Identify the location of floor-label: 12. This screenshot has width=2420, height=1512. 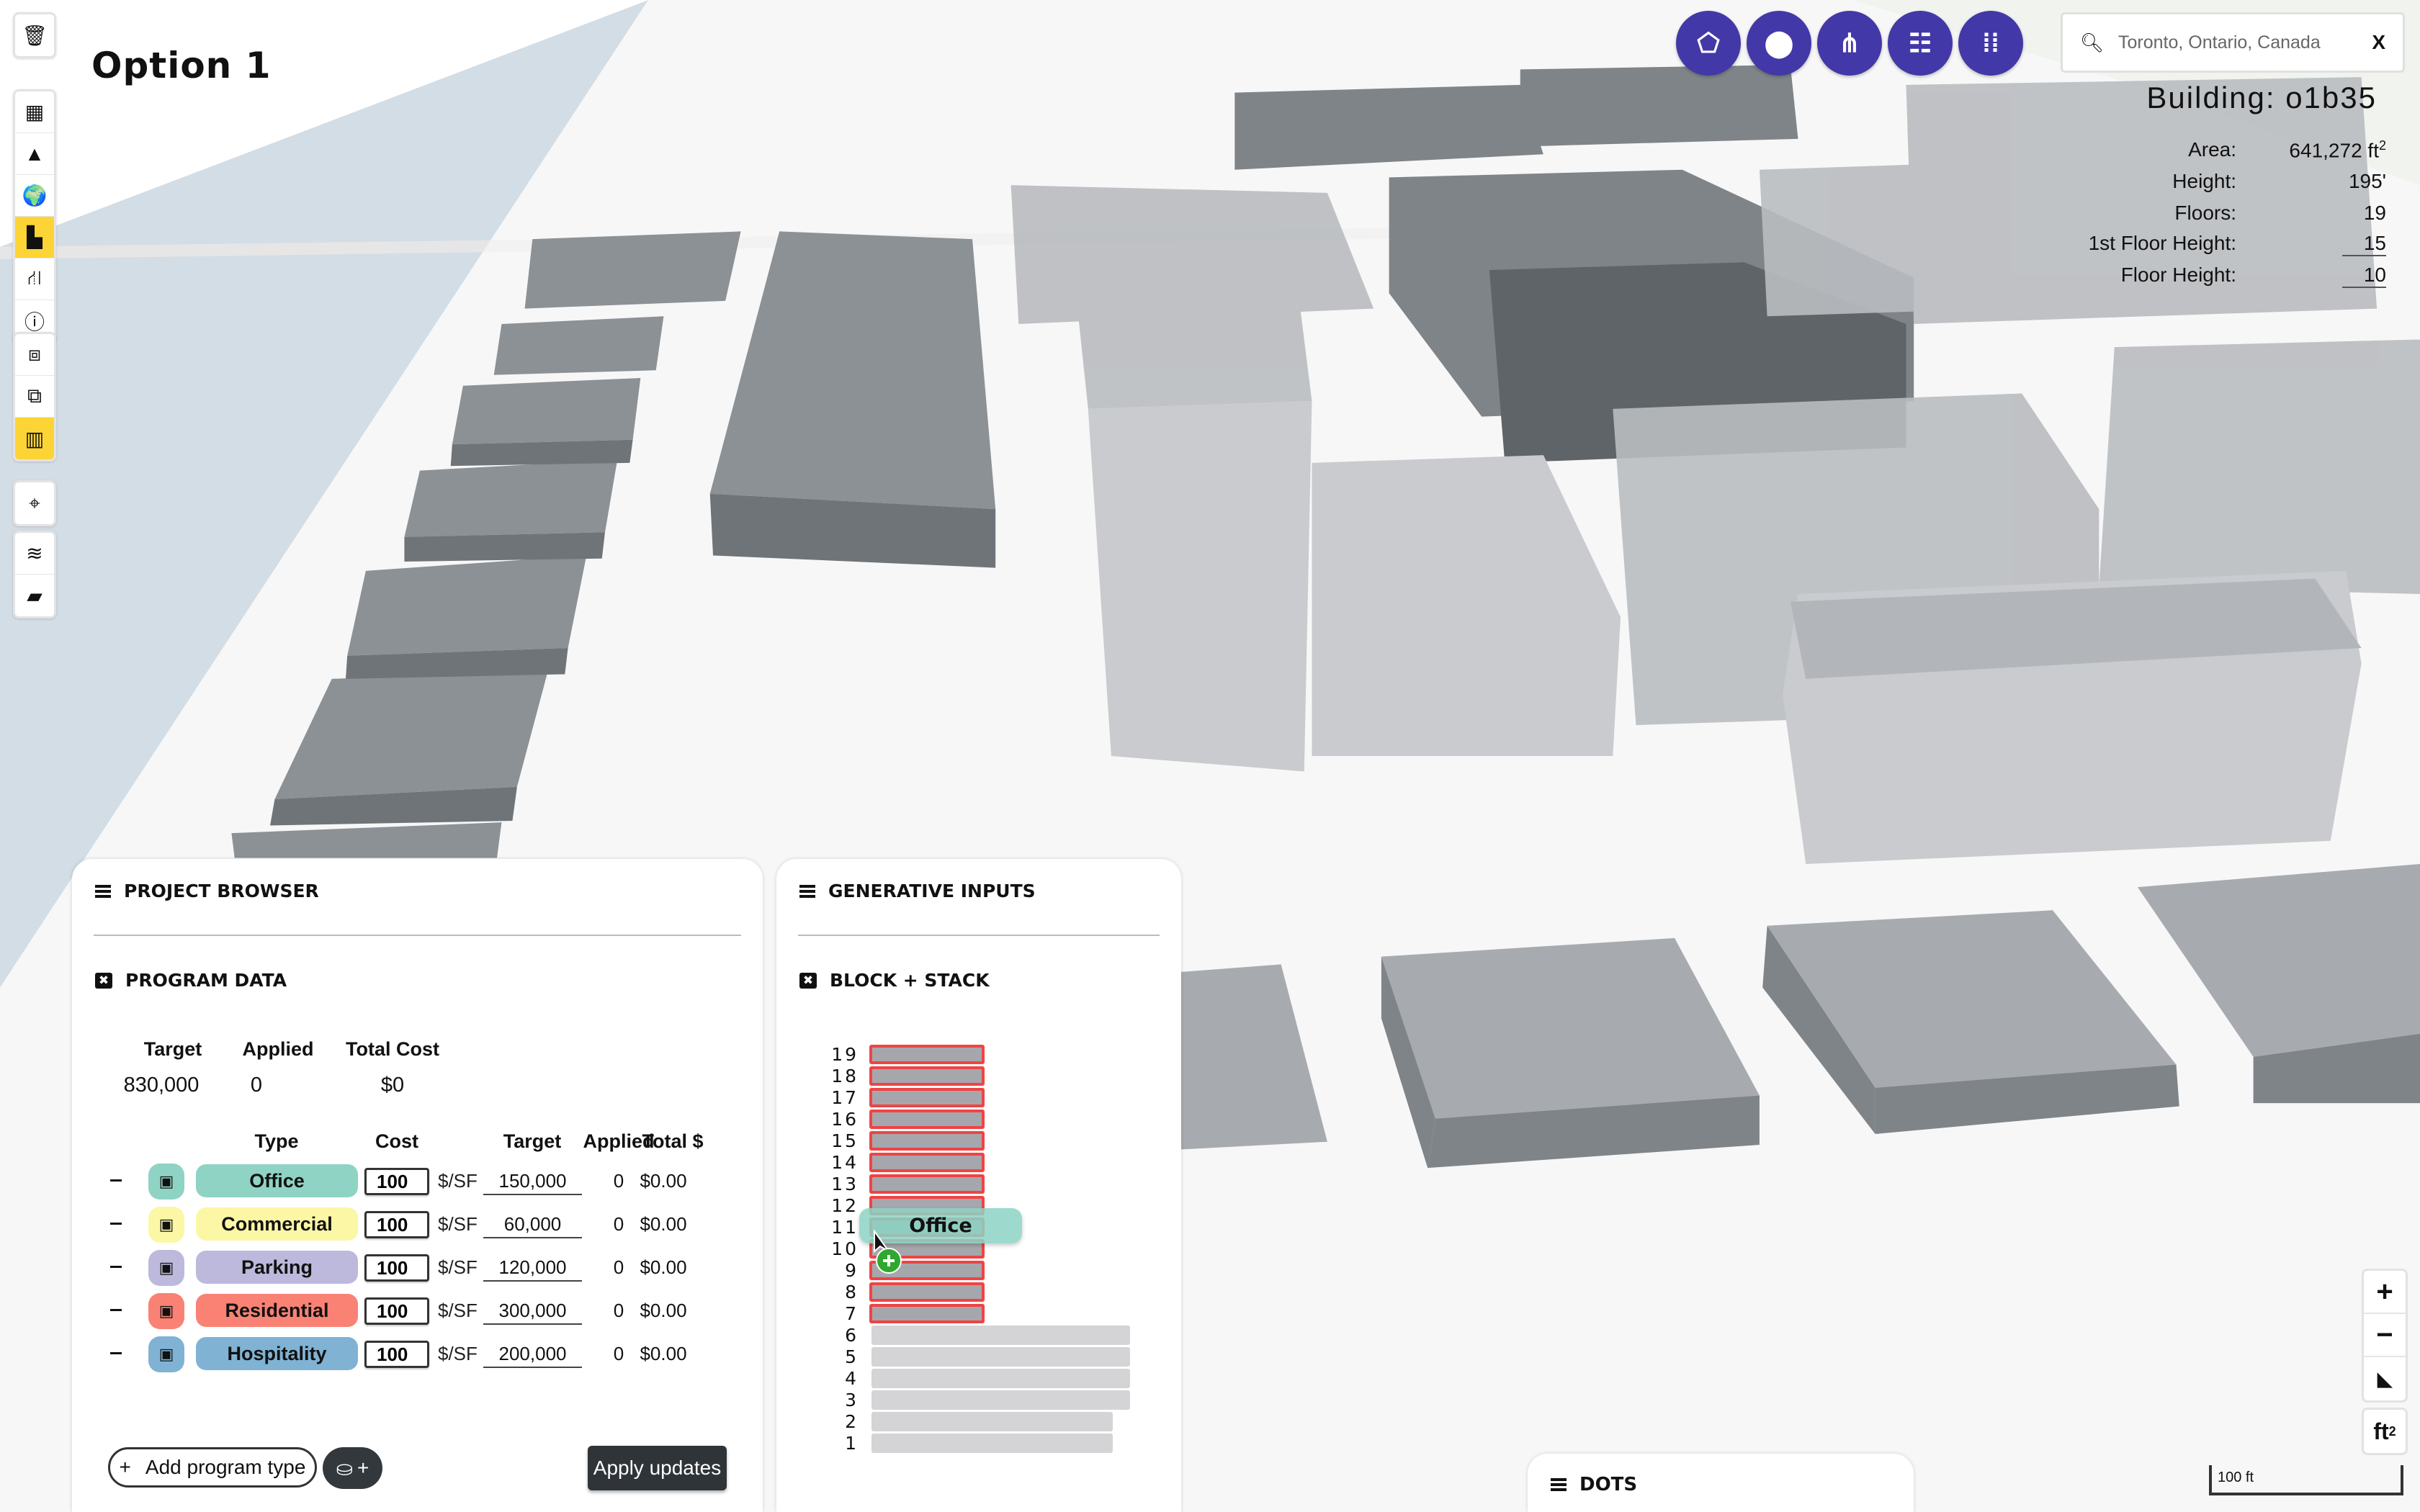
(845, 1205).